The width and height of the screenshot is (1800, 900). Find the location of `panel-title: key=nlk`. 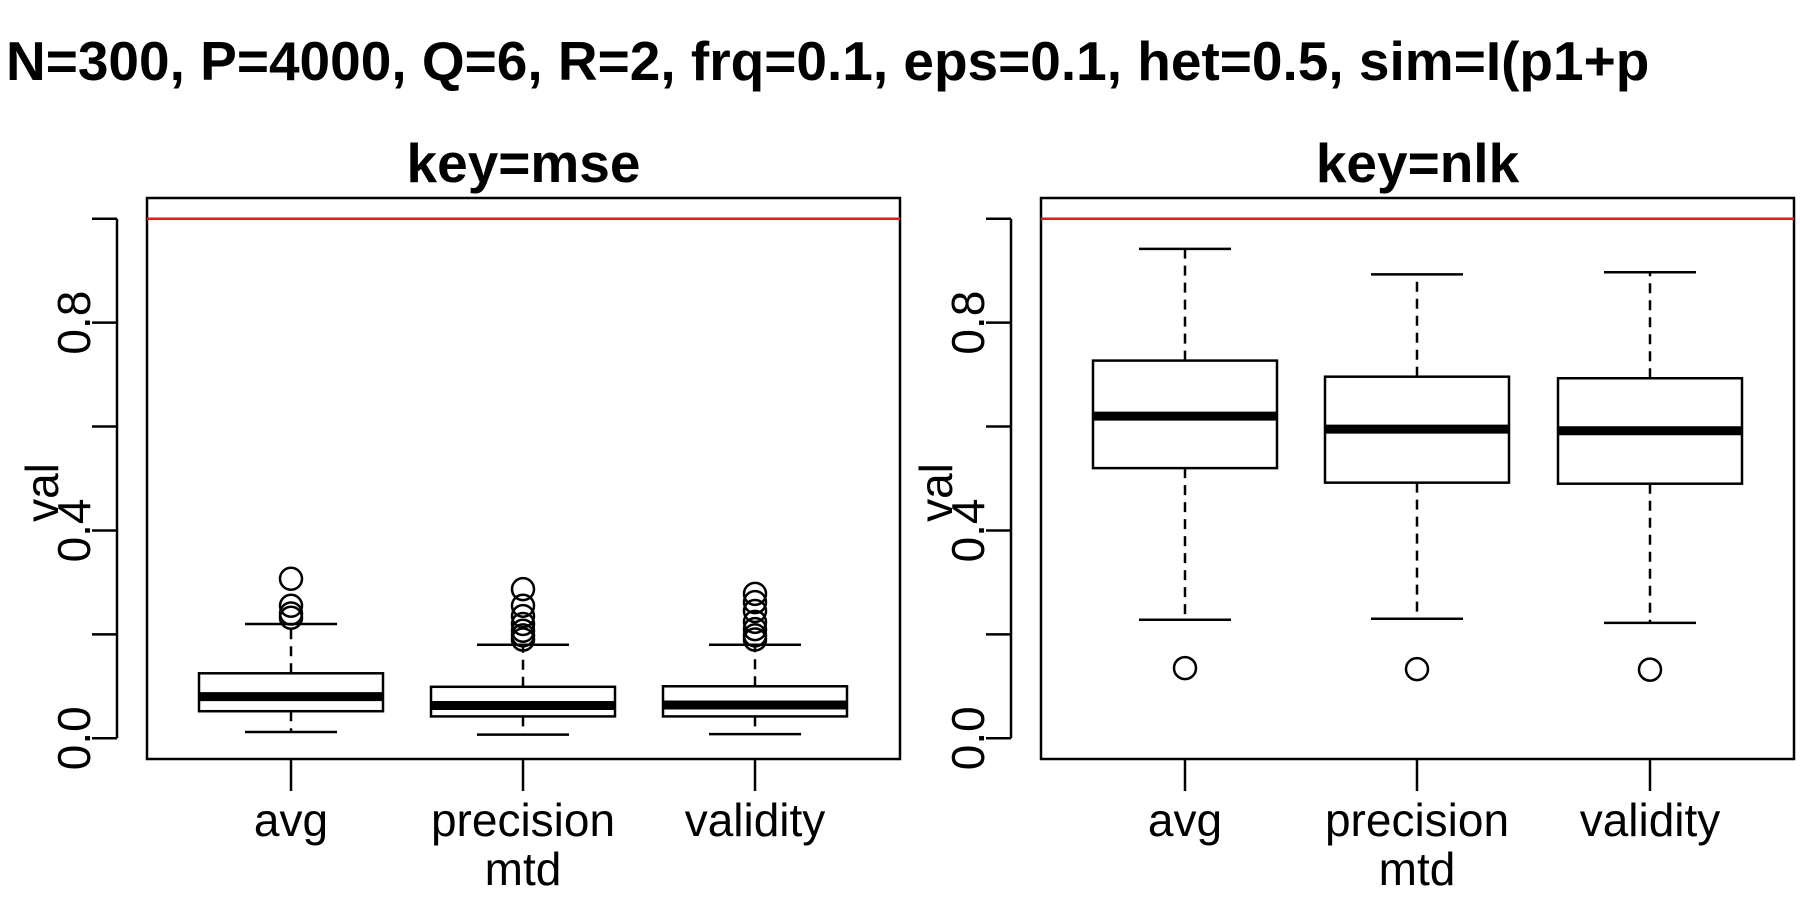

panel-title: key=nlk is located at coordinates (1418, 163).